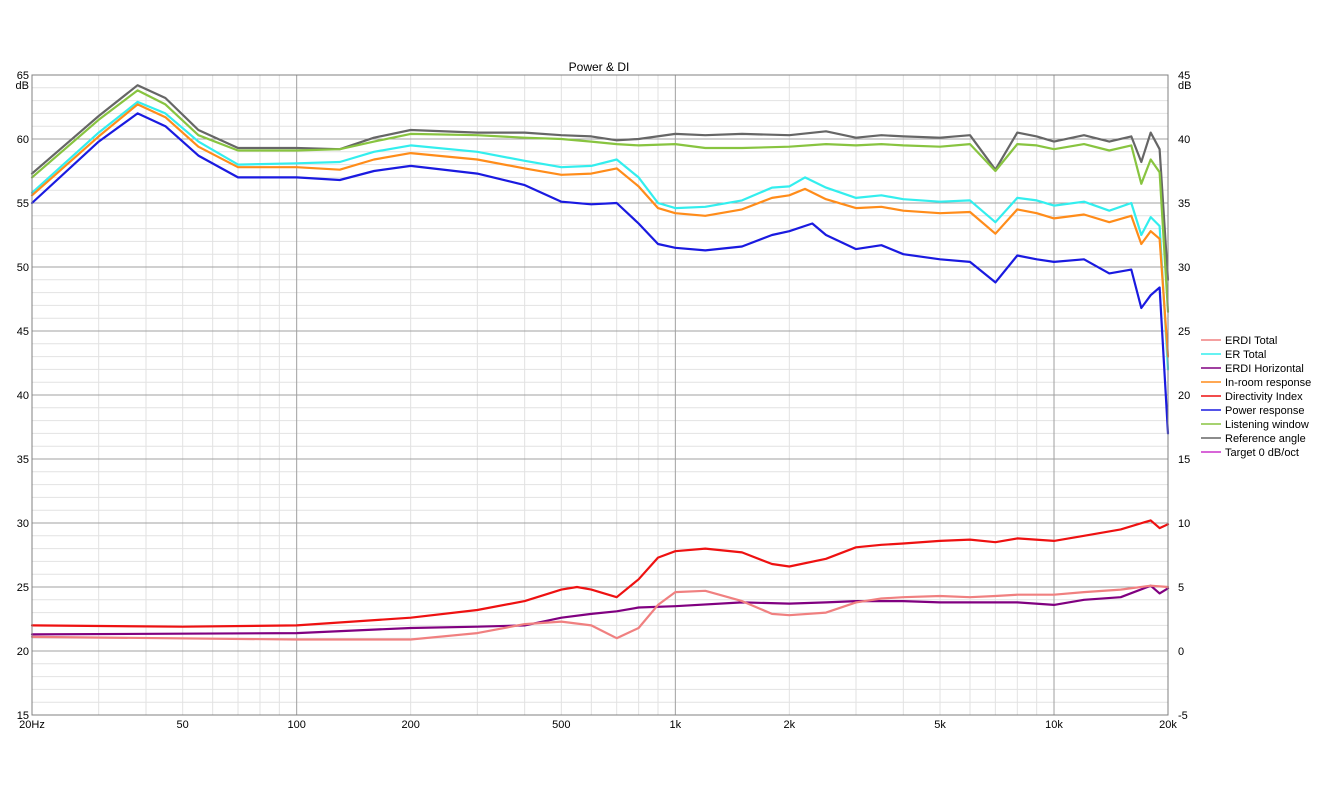 The image size is (1320, 793). Describe the element at coordinates (183, 725) in the screenshot. I see `x-tick-label: 50` at that location.